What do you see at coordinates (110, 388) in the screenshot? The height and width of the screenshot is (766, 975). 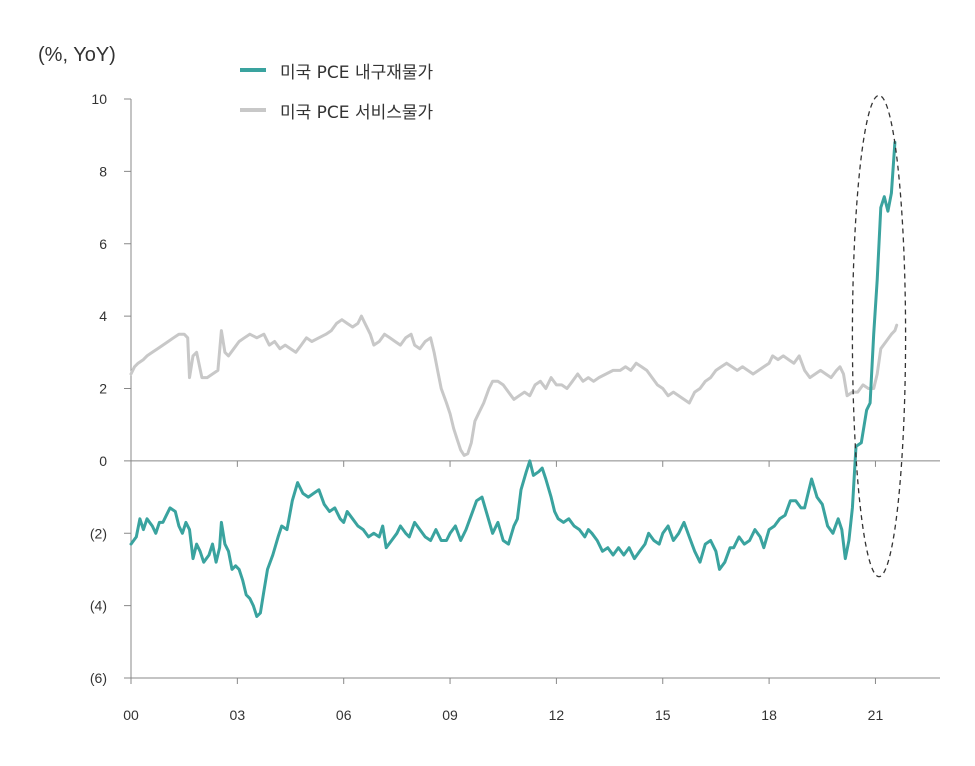 I see `y-axis-ticks: 10 8 6 4 2 0 (2) (4) (6)` at bounding box center [110, 388].